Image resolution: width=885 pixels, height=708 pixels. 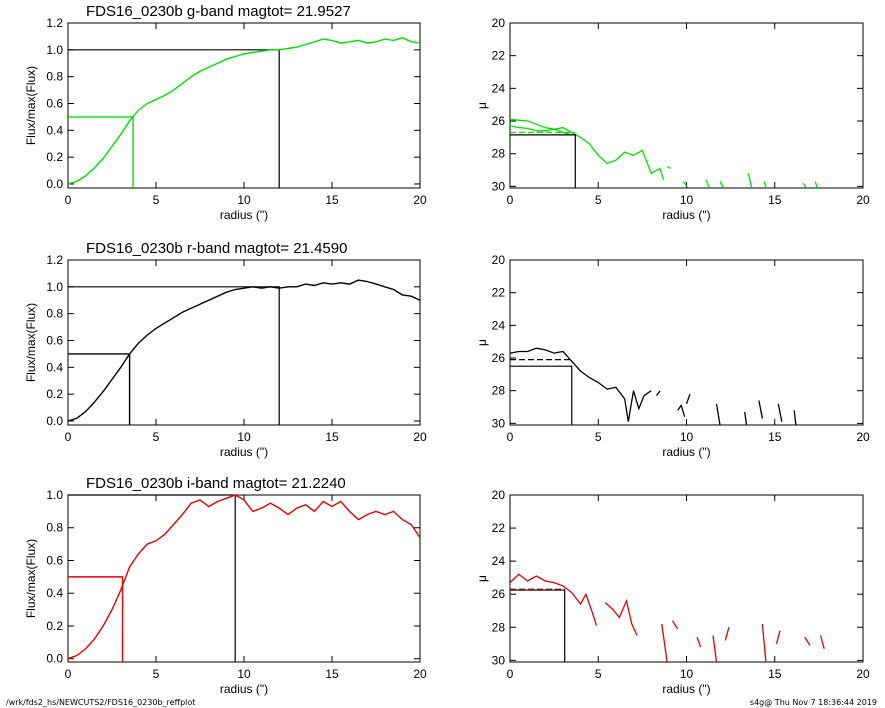 What do you see at coordinates (216, 483) in the screenshot?
I see `panel-title: FDS16_0230b i-band magtot= 21.2240` at bounding box center [216, 483].